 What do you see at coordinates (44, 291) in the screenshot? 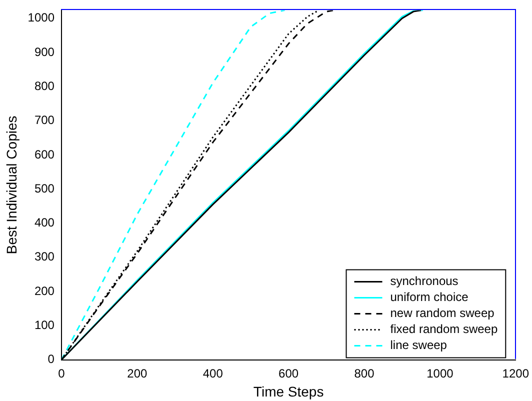
I see `y-tick-label: 200` at bounding box center [44, 291].